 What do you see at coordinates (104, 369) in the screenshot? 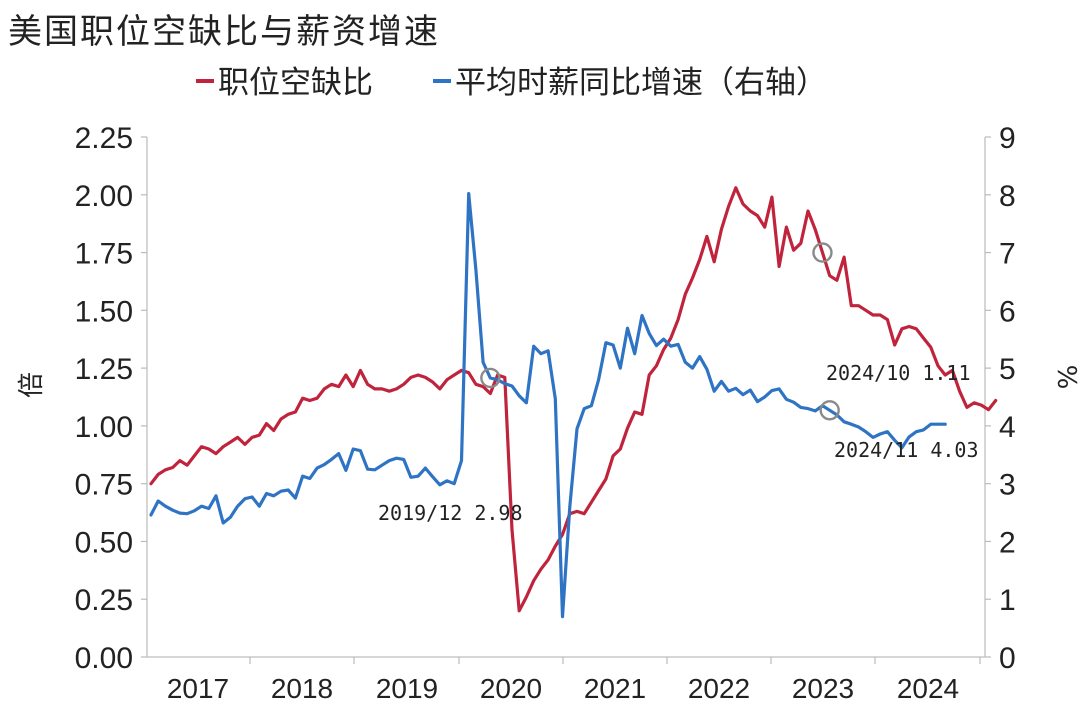
I see `left-tick-label: 1.25` at bounding box center [104, 369].